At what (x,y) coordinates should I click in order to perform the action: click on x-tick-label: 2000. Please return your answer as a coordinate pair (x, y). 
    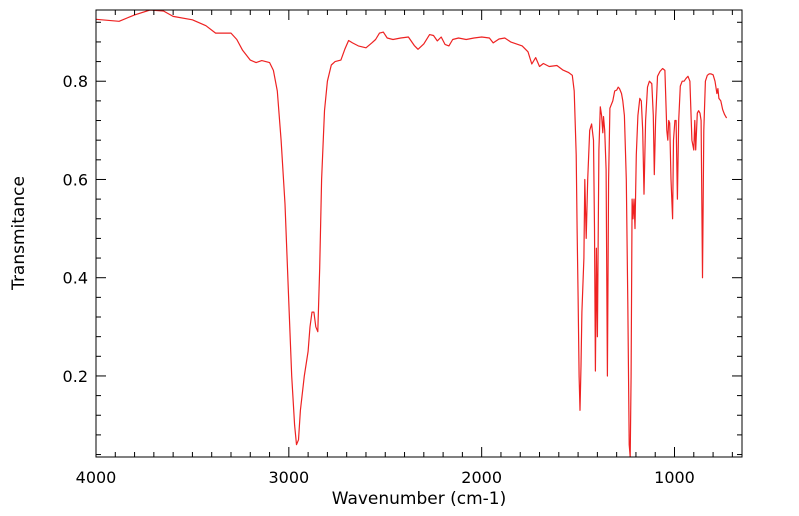
    Looking at the image, I should click on (481, 477).